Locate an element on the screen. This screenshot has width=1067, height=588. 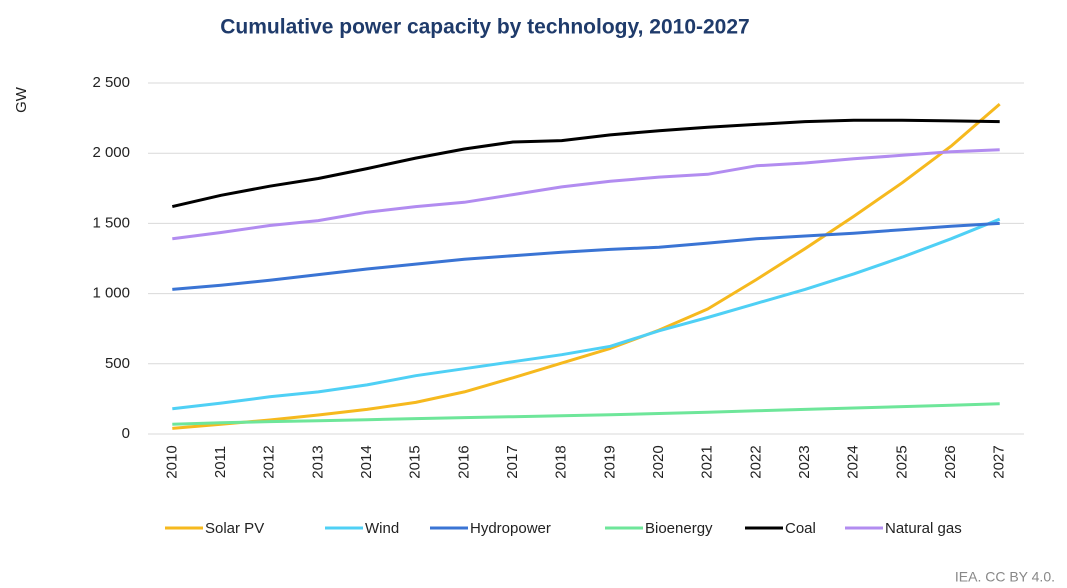
legend-label: Solar PV is located at coordinates (234, 528).